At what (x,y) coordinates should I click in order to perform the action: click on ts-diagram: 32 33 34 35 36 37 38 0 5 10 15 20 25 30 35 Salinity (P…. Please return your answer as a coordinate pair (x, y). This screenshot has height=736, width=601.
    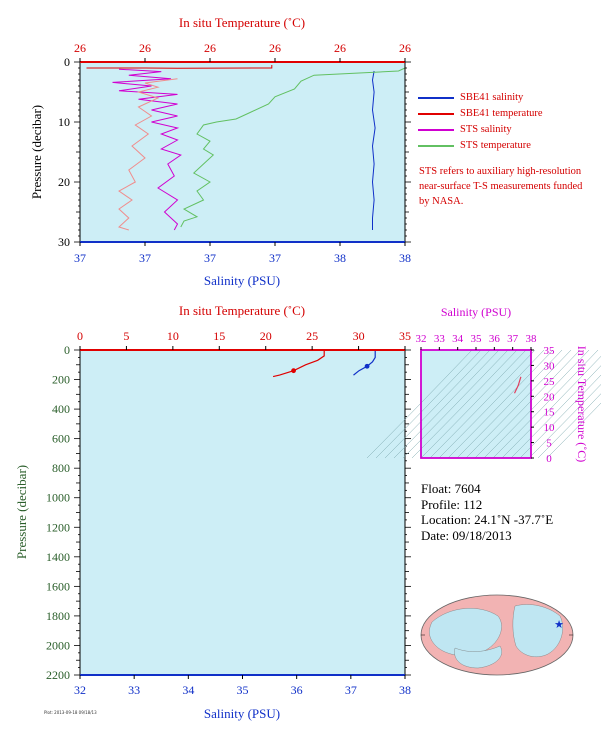
    Looking at the image, I should click on (483, 385).